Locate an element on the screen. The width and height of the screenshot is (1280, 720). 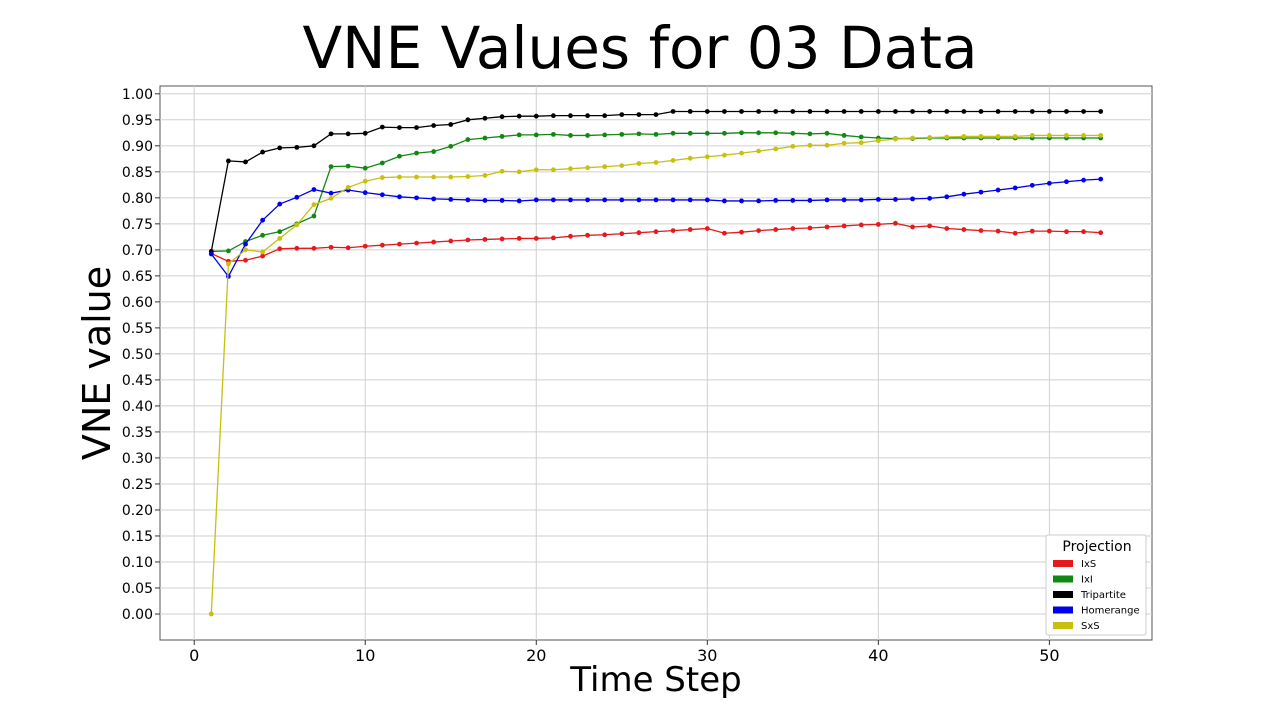
x-tick-label: 10 is located at coordinates (365, 655).